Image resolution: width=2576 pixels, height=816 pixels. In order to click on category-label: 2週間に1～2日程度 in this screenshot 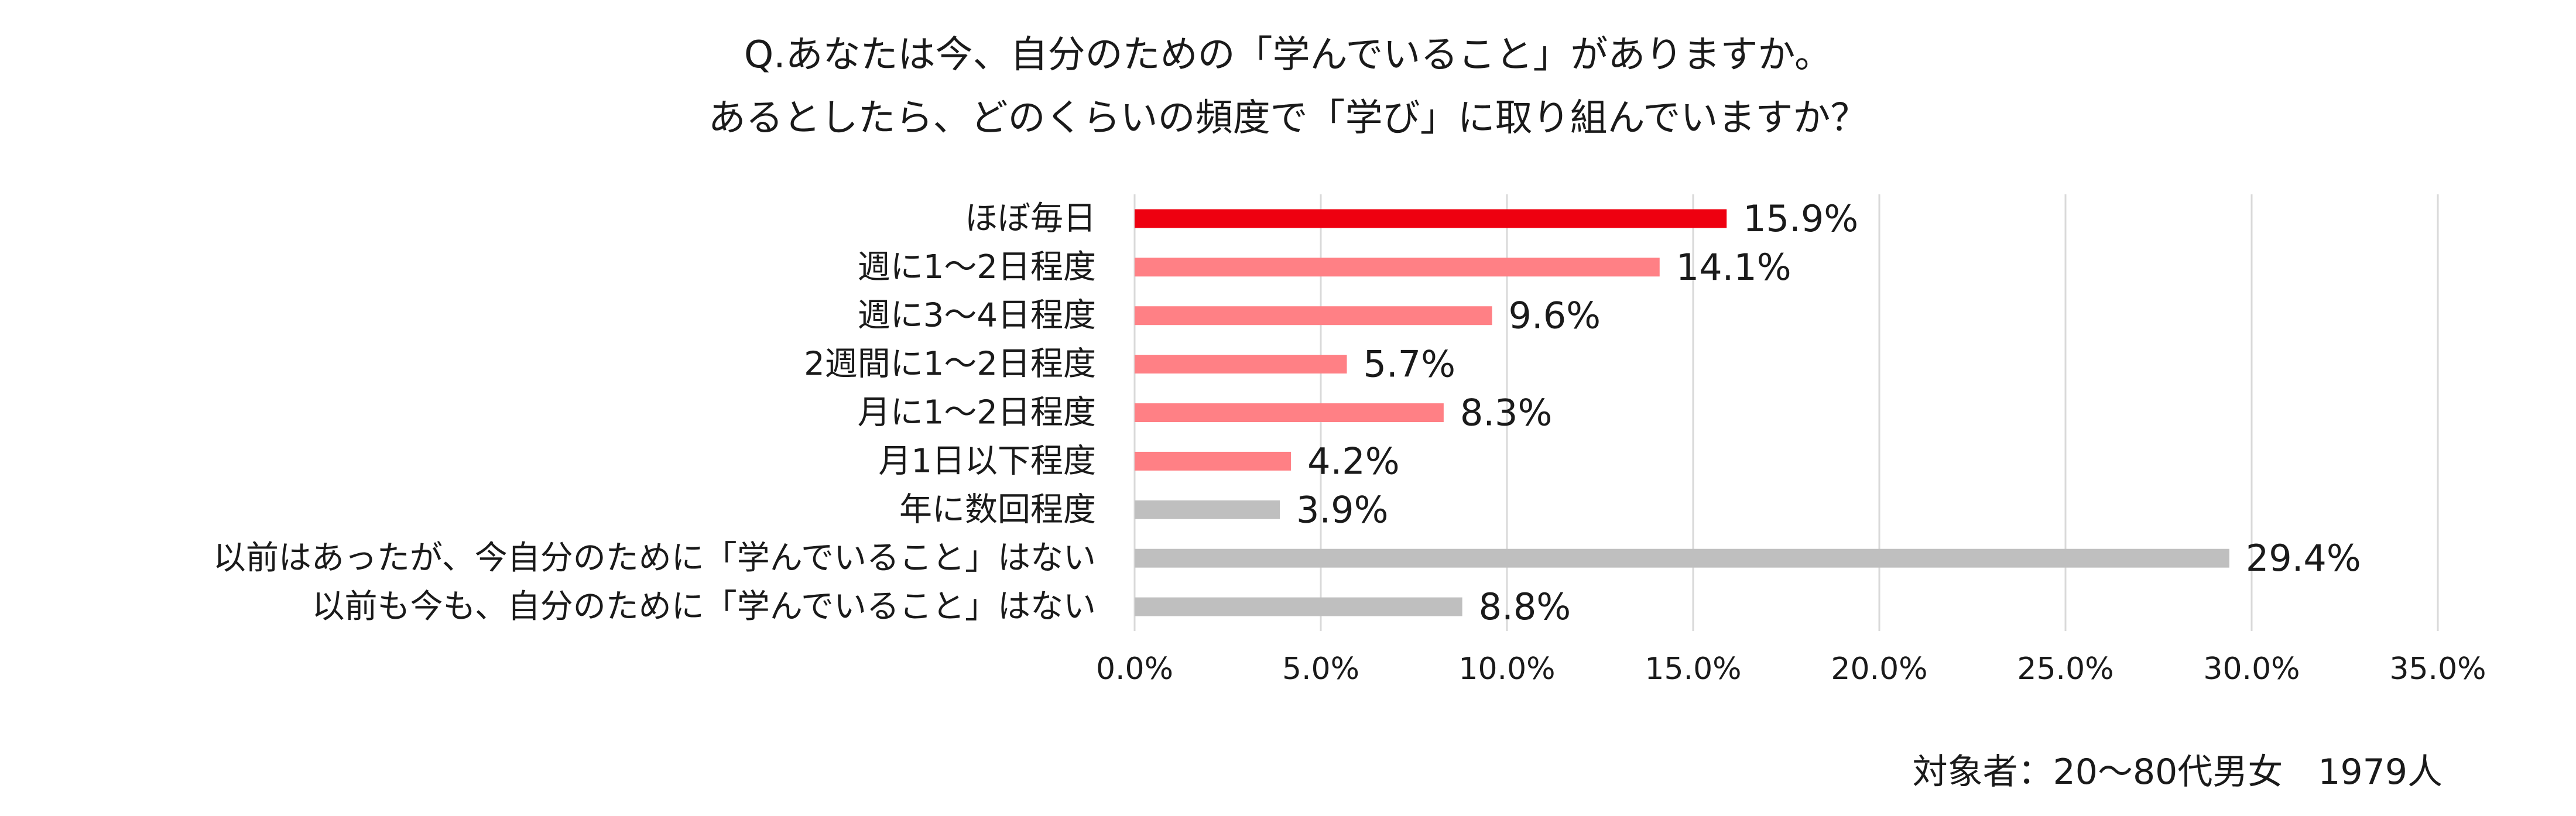, I will do `click(950, 364)`.